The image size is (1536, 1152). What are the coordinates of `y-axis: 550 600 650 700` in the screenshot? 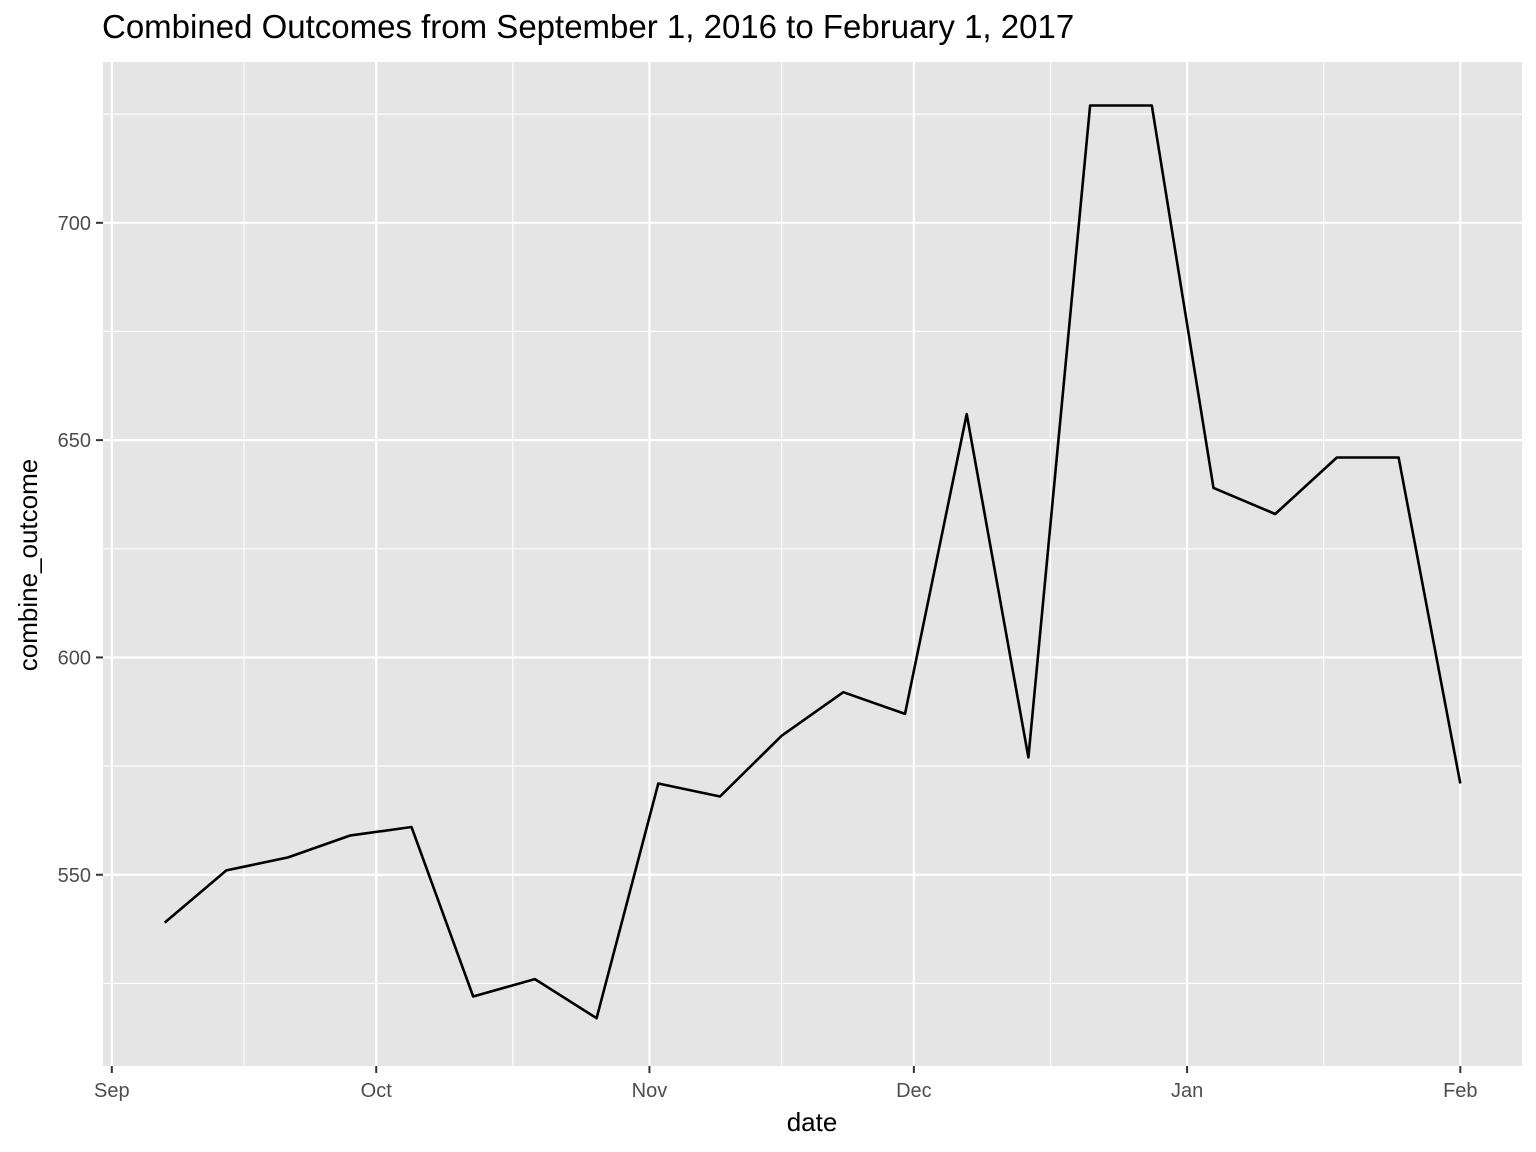 It's located at (80, 550).